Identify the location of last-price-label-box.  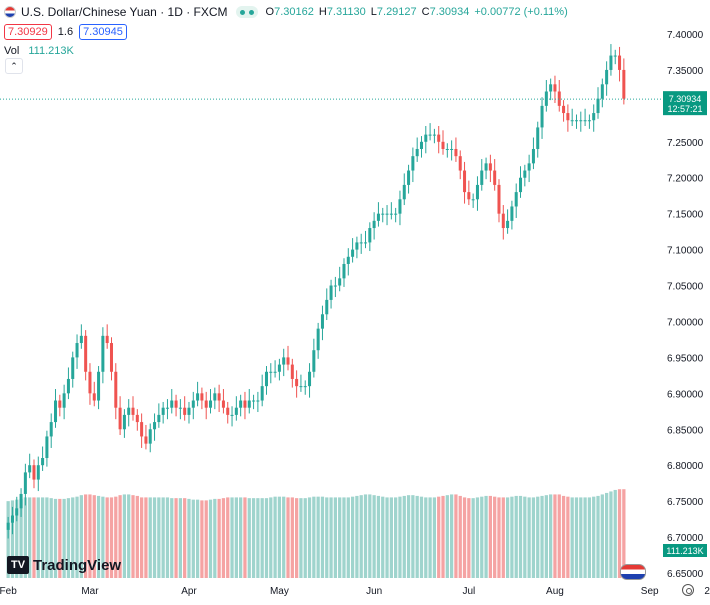
(685, 103).